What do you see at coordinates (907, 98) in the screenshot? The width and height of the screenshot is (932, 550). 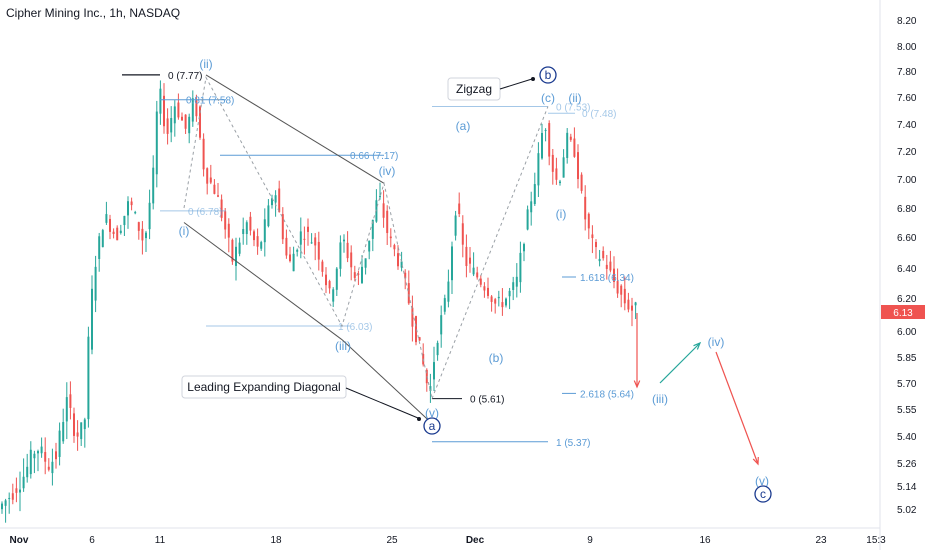 I see `y-tick-label: 7.60` at bounding box center [907, 98].